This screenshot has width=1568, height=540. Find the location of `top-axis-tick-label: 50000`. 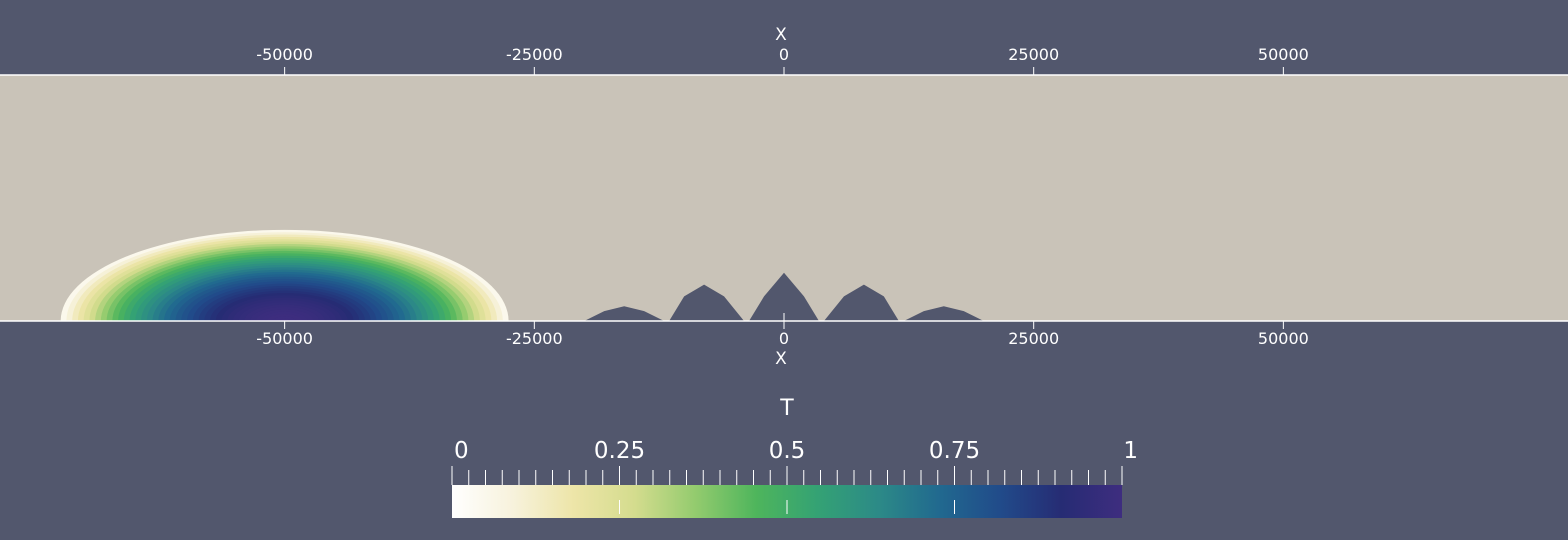

top-axis-tick-label: 50000 is located at coordinates (1283, 54).